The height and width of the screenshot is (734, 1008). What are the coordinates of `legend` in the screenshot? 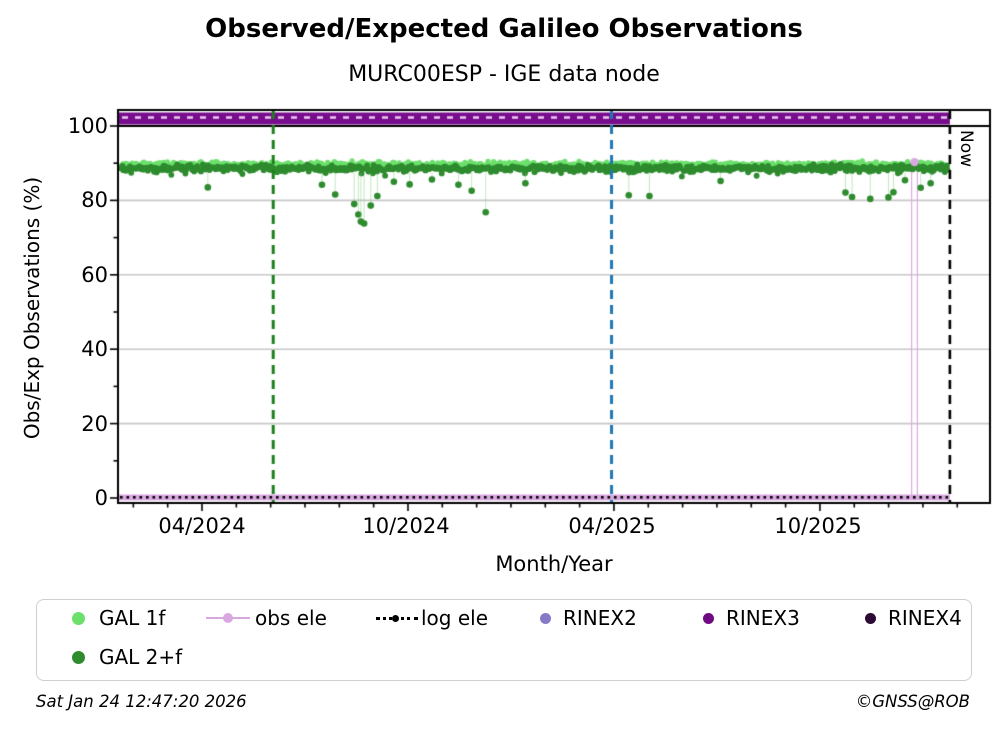 It's located at (504, 640).